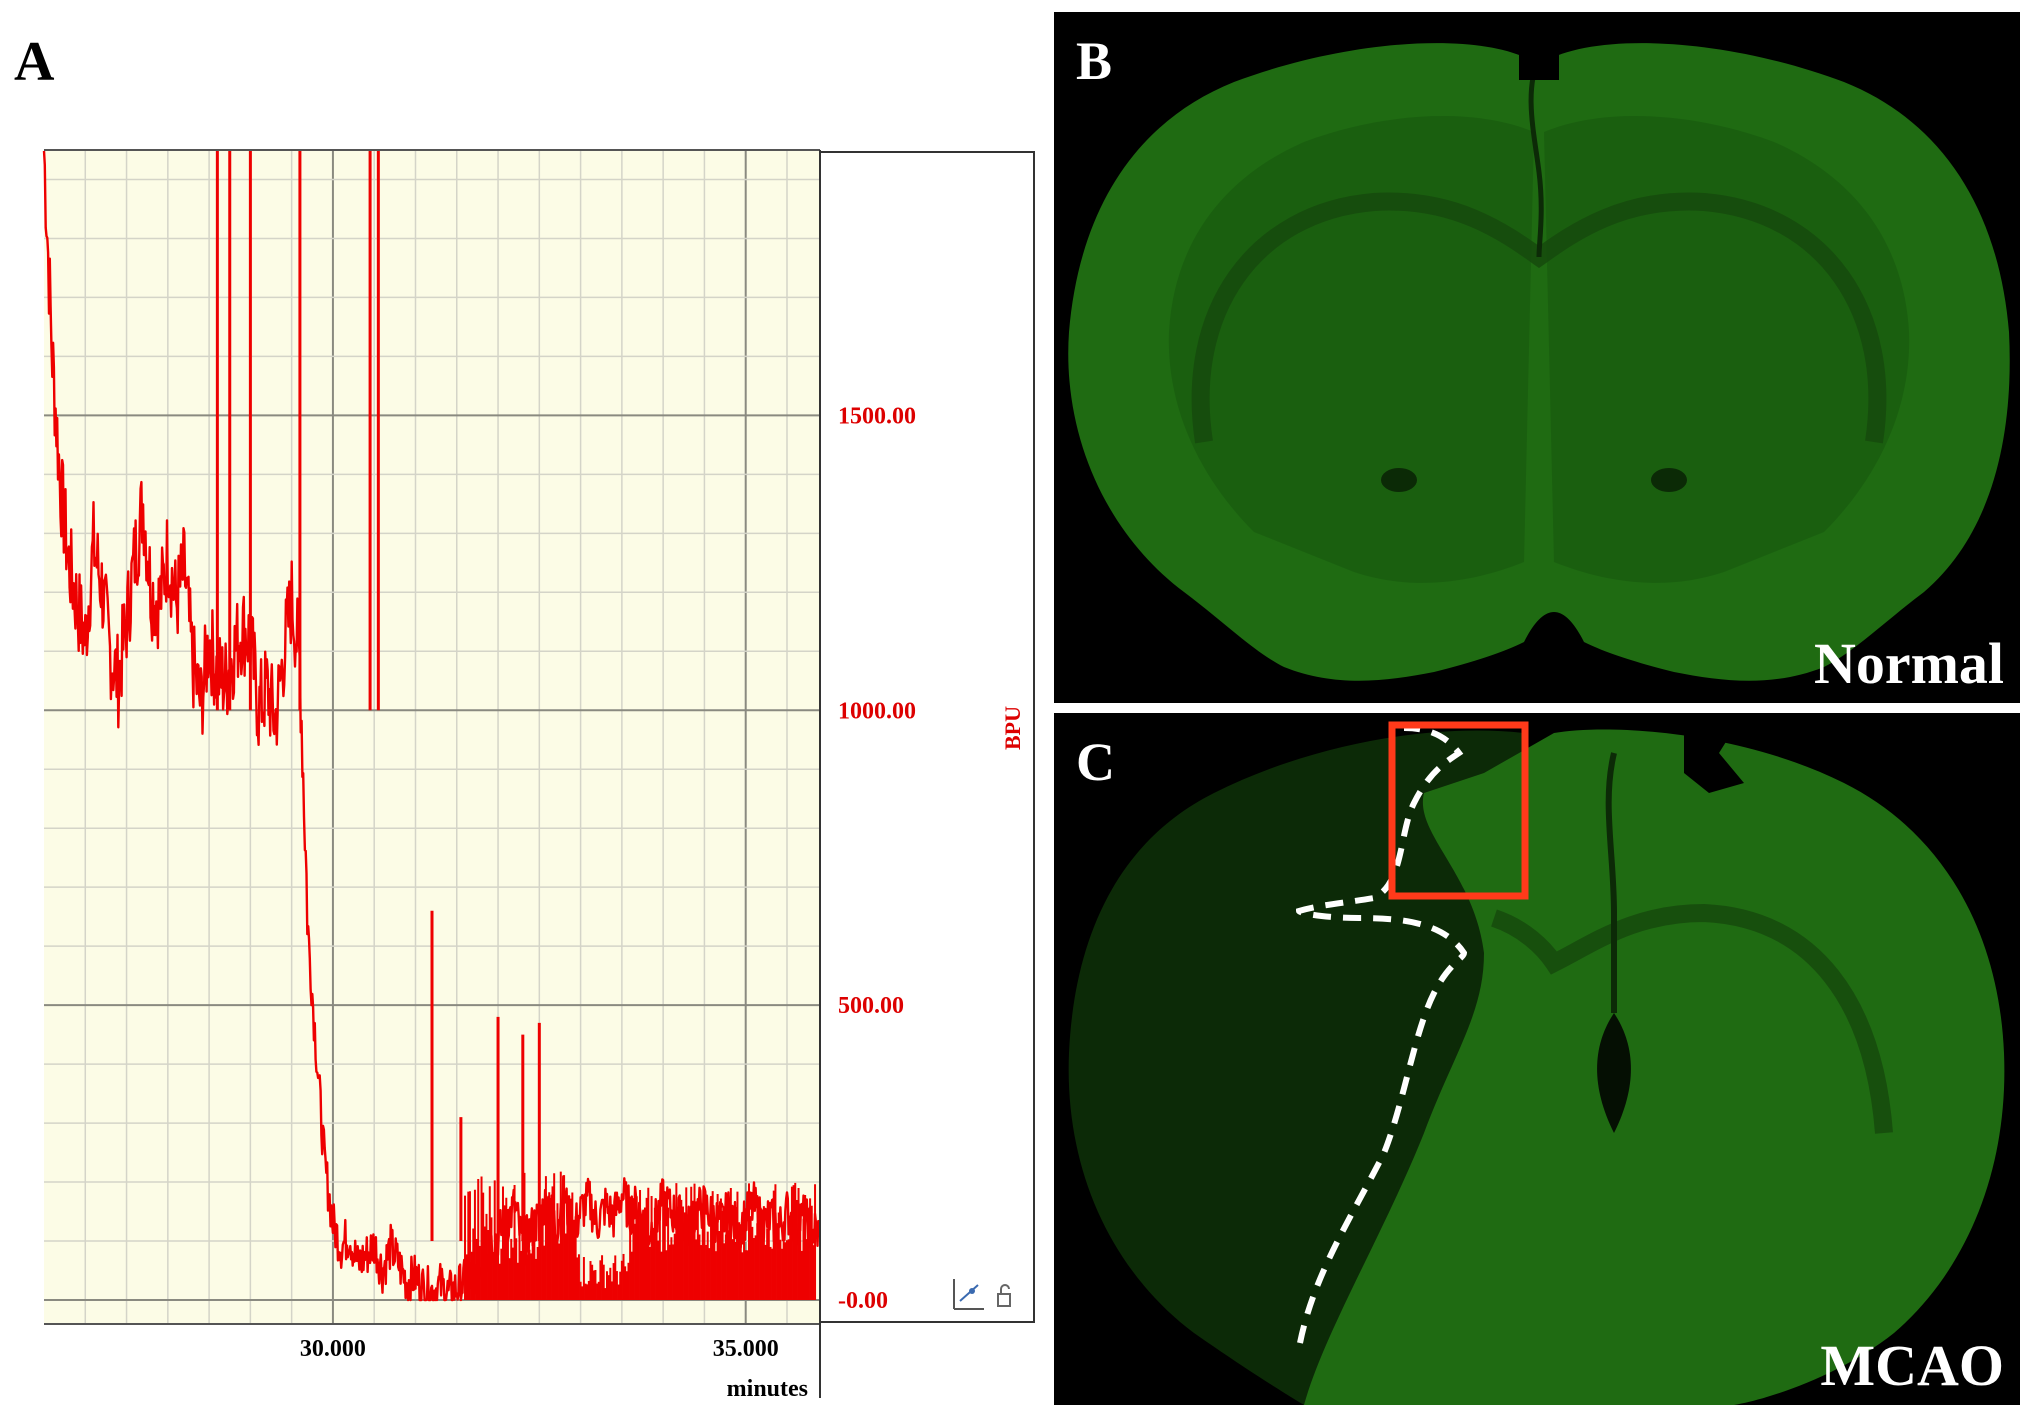 Image resolution: width=2031 pixels, height=1416 pixels. What do you see at coordinates (863, 1301) in the screenshot?
I see `y-tick-label: -0.00` at bounding box center [863, 1301].